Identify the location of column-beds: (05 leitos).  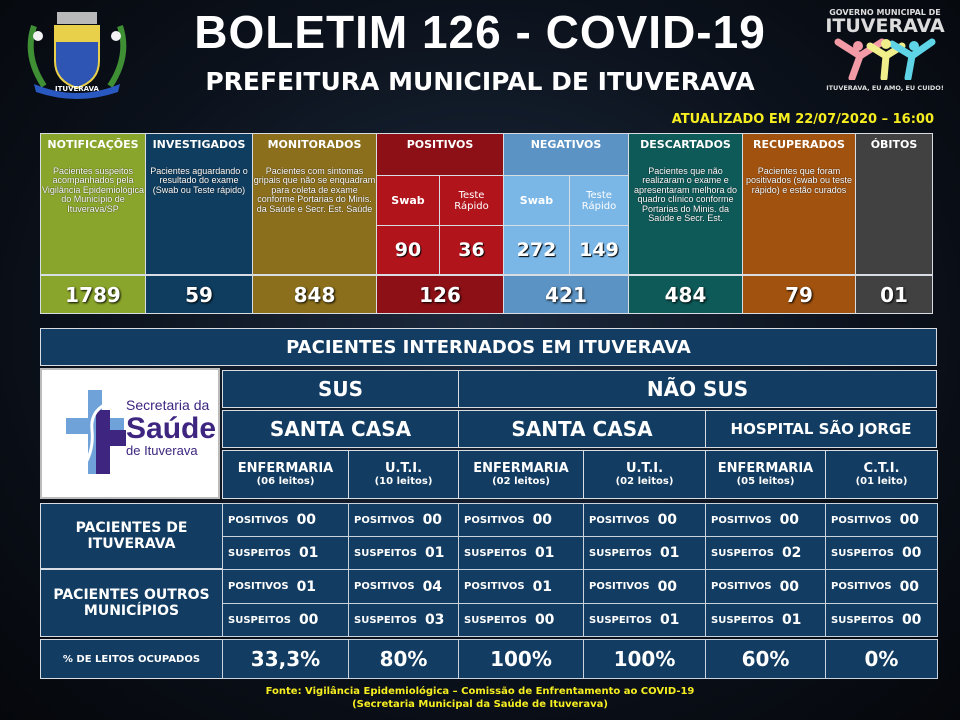
(765, 482).